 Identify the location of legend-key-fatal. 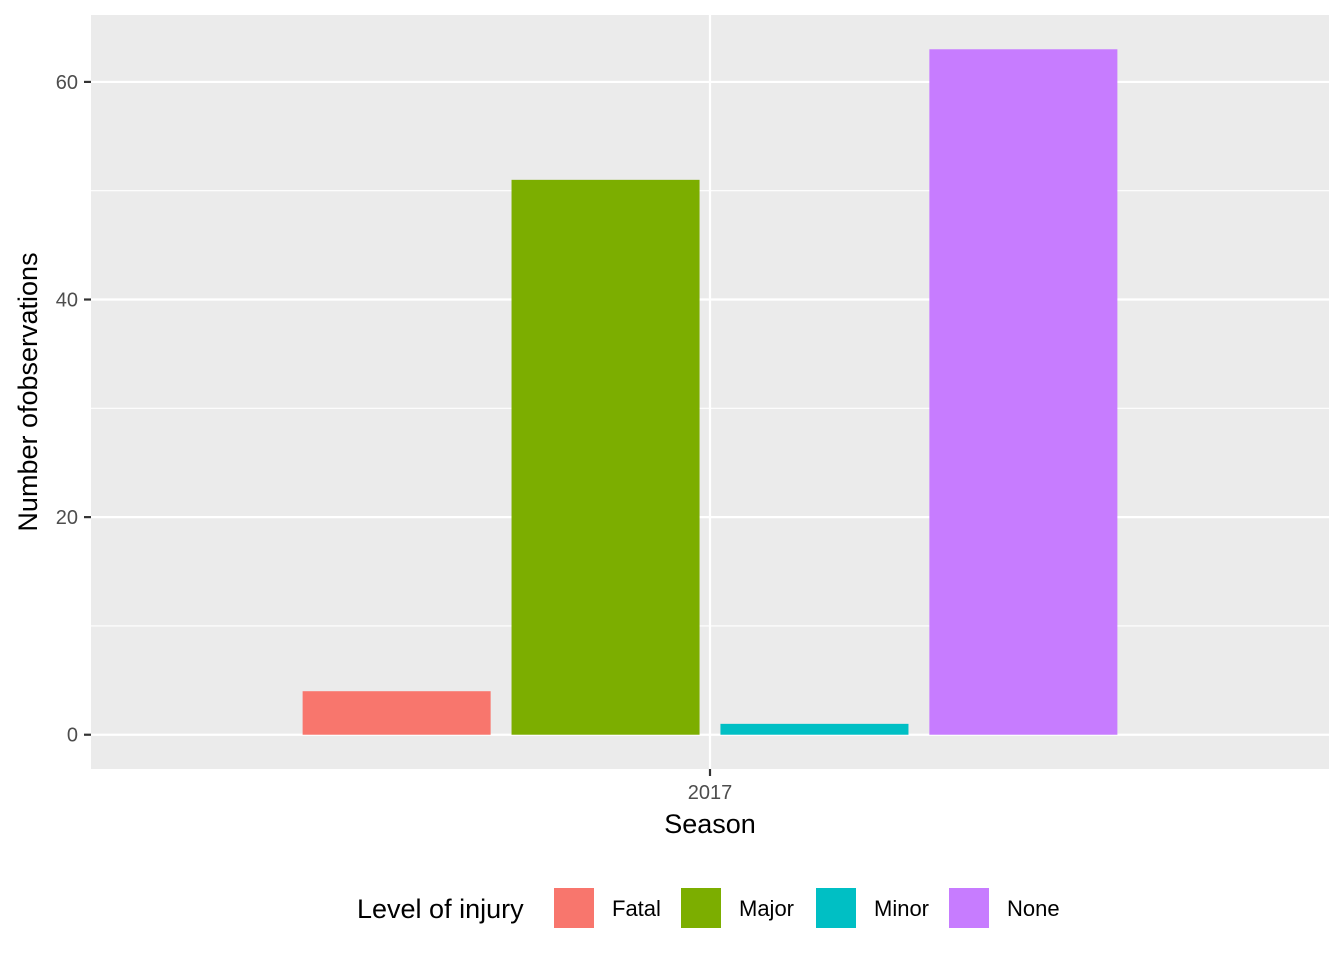
(574, 908).